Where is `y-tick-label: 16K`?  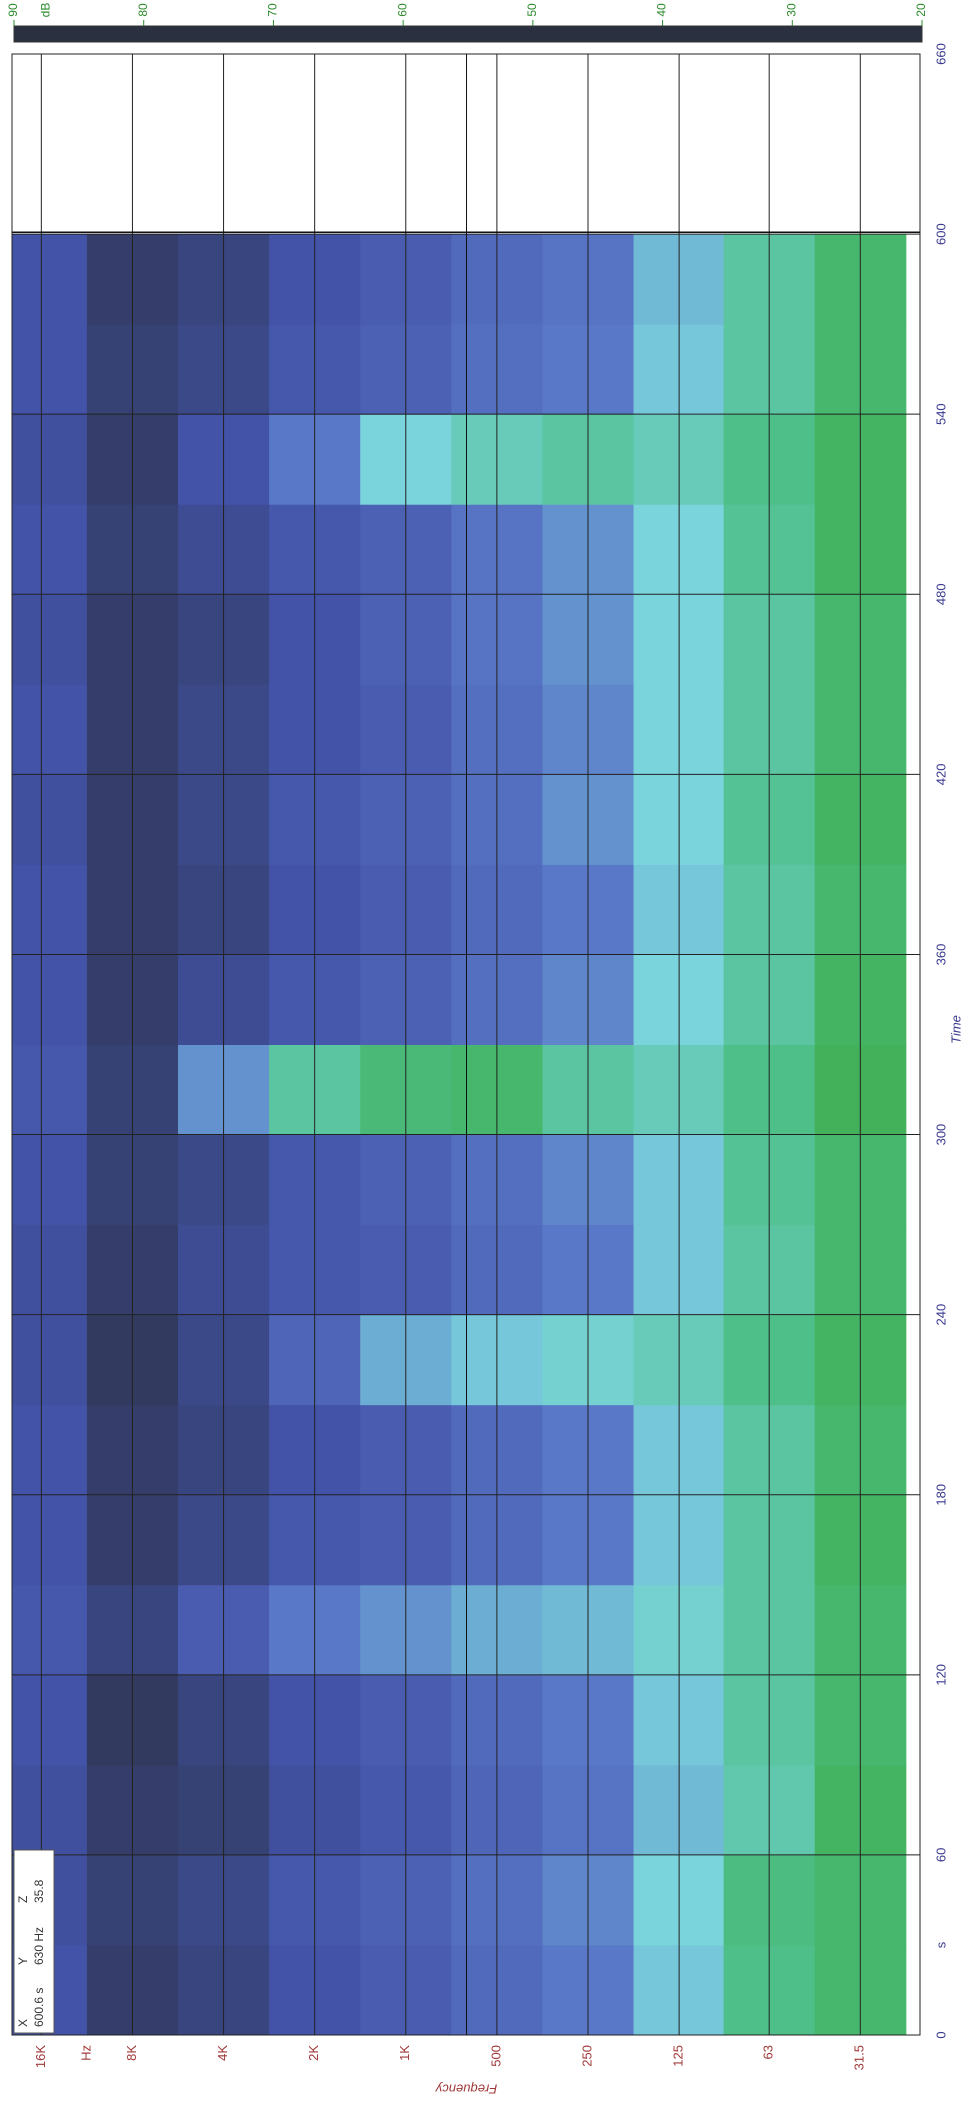 y-tick-label: 16K is located at coordinates (40, 2056).